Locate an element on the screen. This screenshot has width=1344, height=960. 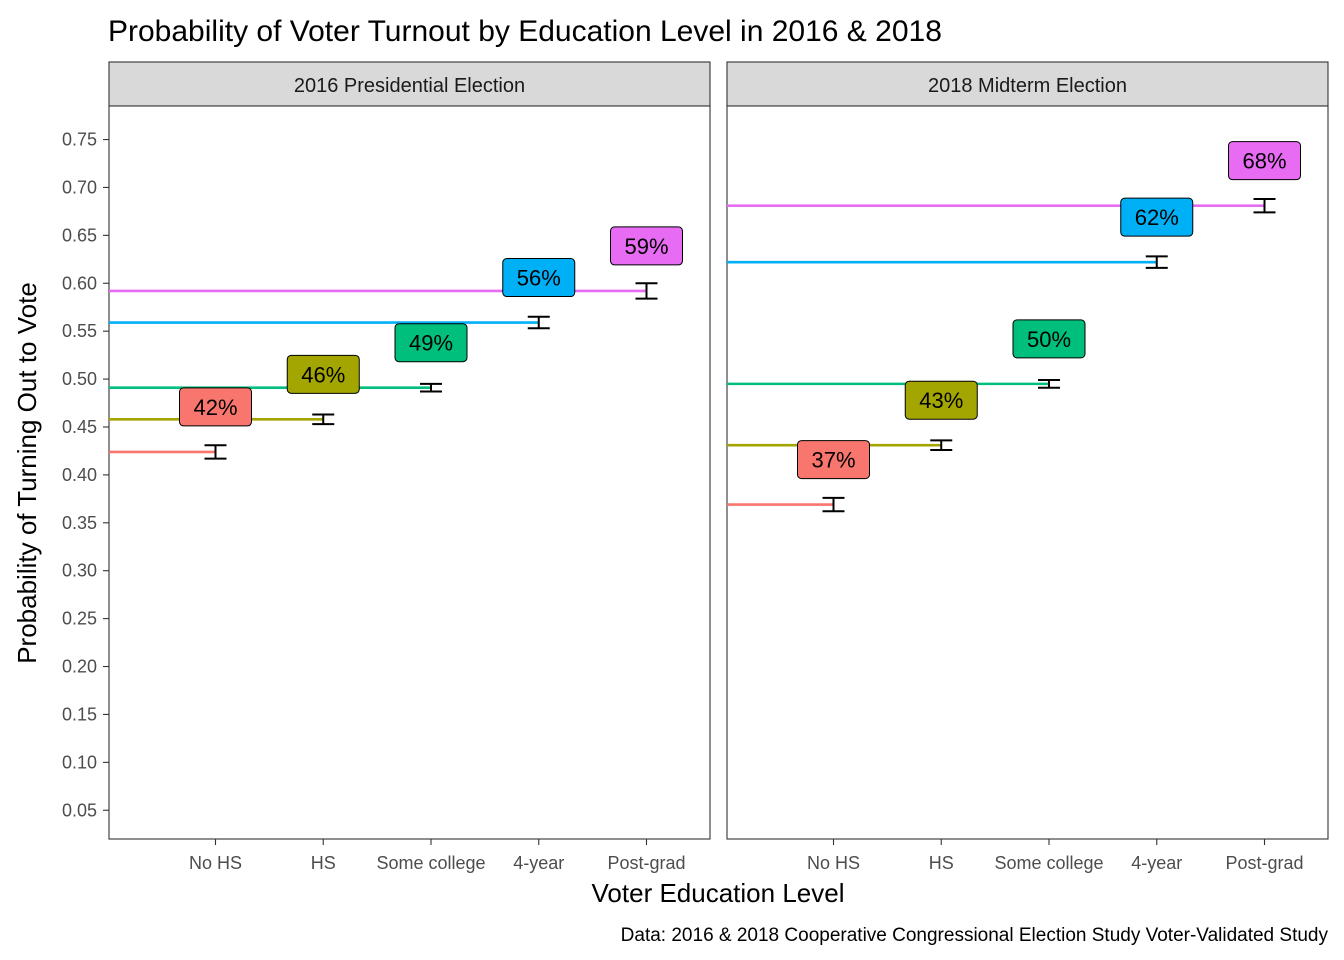
value-label-text: 37% is located at coordinates (833, 460).